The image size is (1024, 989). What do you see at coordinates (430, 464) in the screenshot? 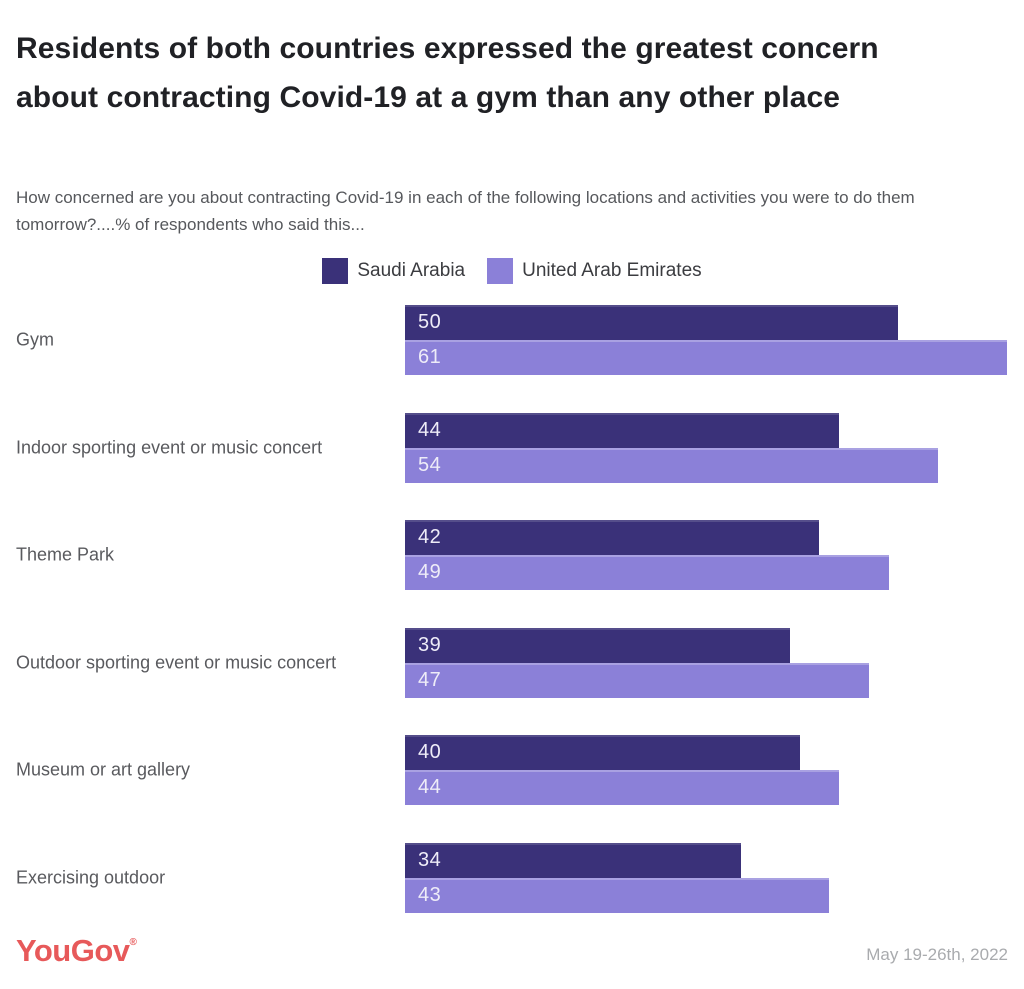
I see `bar-value-label: 54` at bounding box center [430, 464].